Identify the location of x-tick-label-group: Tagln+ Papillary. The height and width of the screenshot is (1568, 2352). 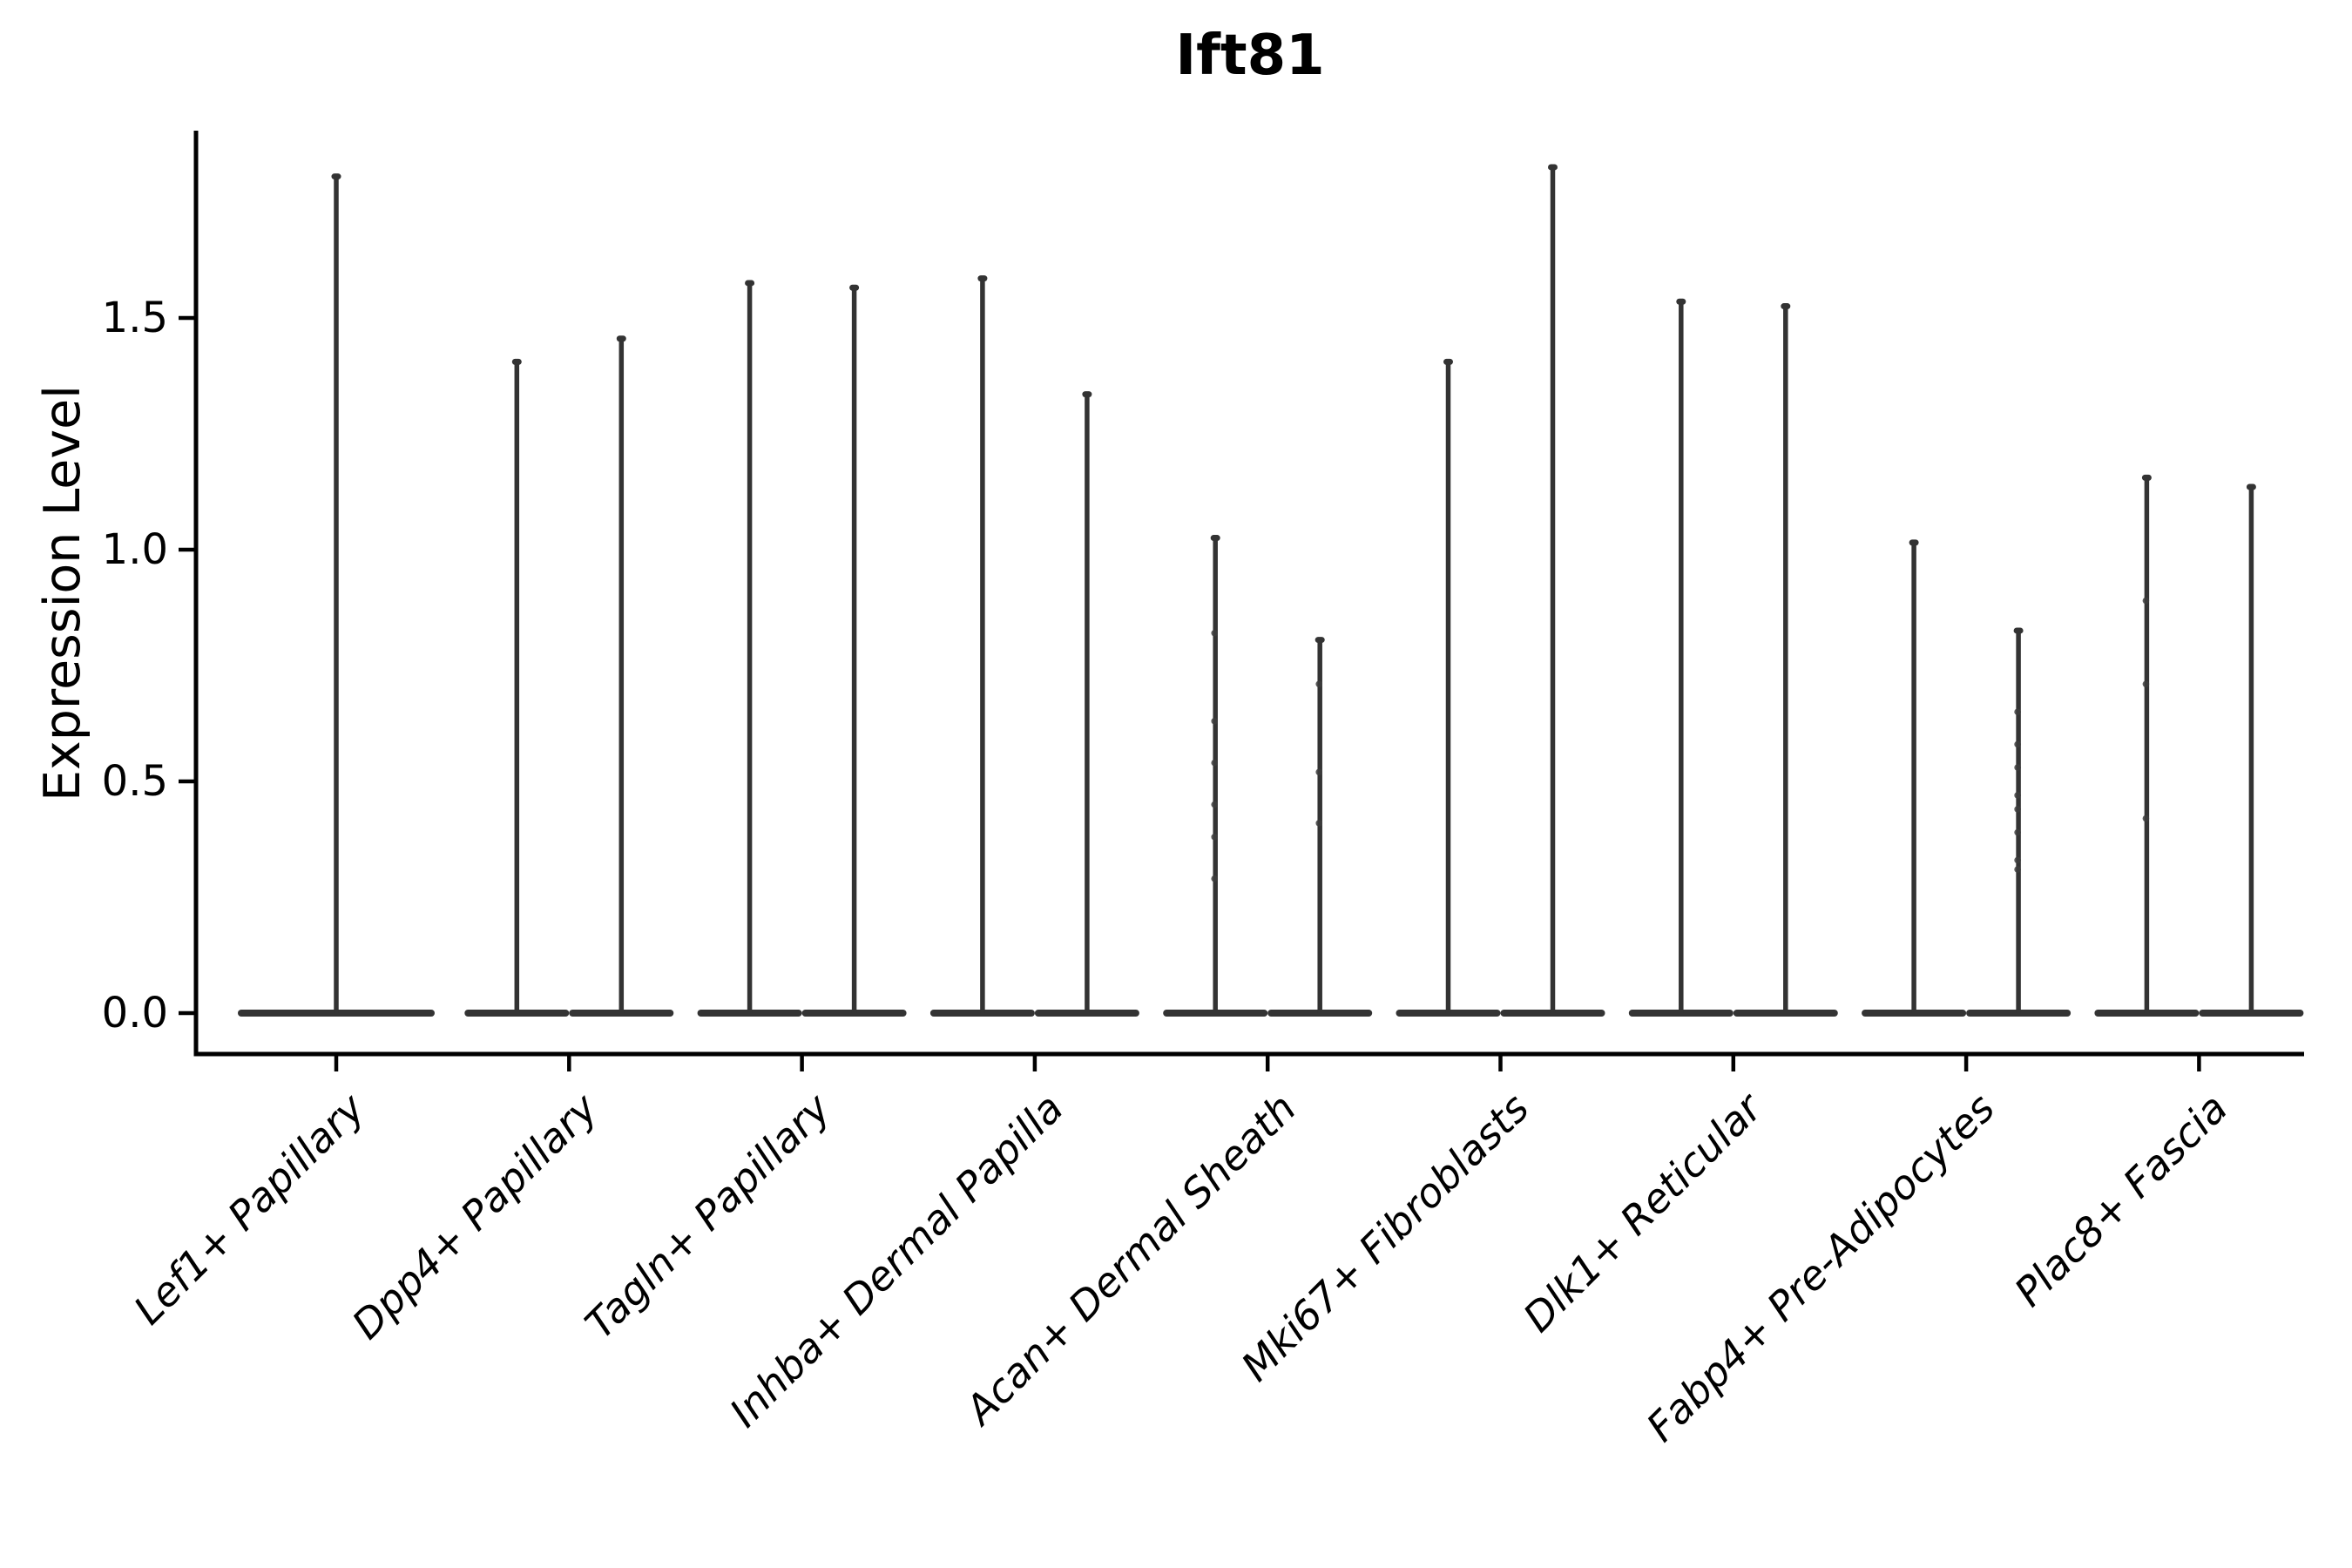
(708, 1216).